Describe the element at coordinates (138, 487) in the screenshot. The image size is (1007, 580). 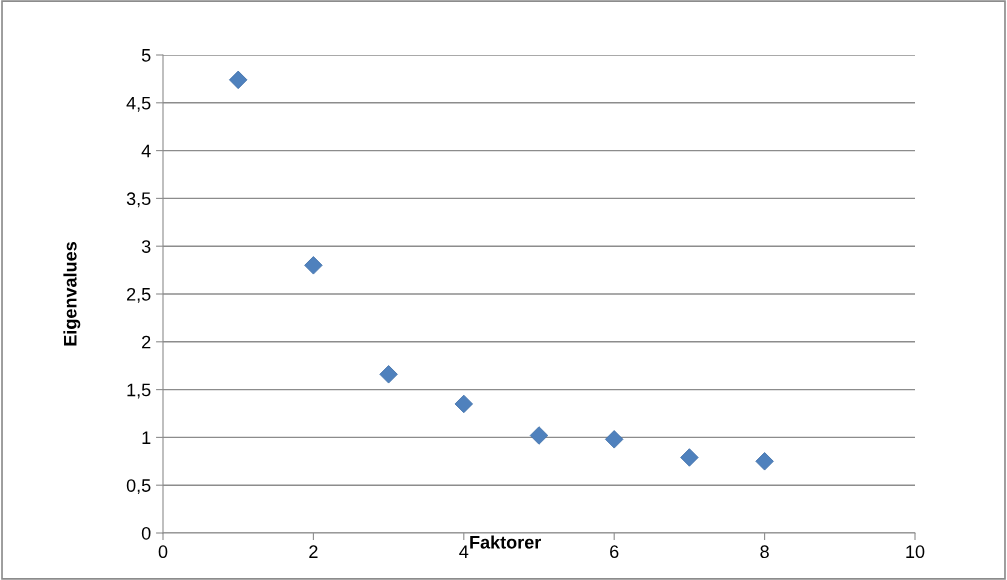
I see `y-tick-label: 0,5` at that location.